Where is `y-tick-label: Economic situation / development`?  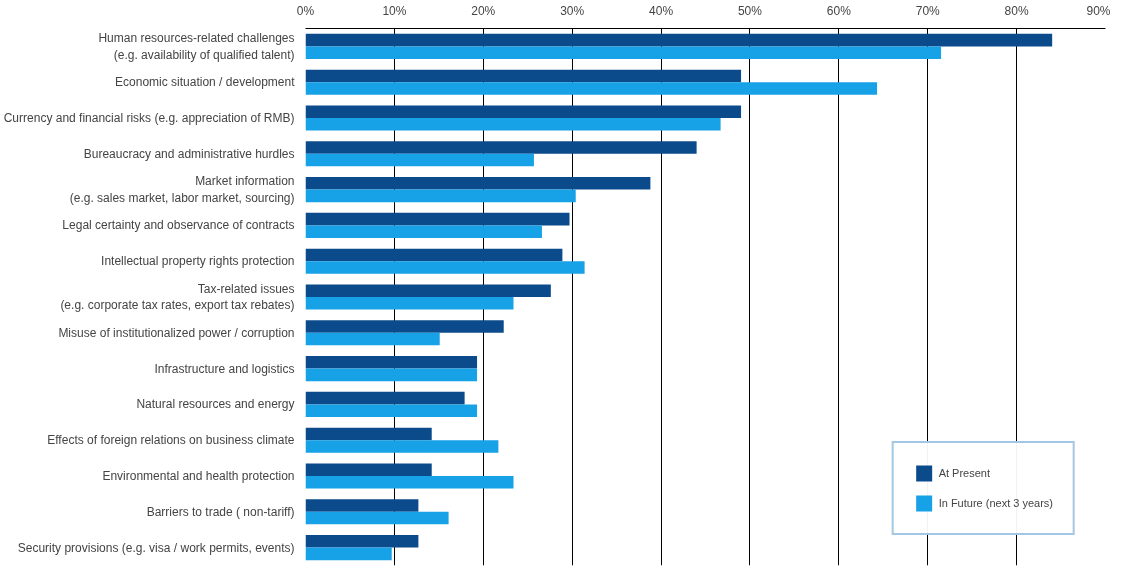 y-tick-label: Economic situation / development is located at coordinates (205, 82).